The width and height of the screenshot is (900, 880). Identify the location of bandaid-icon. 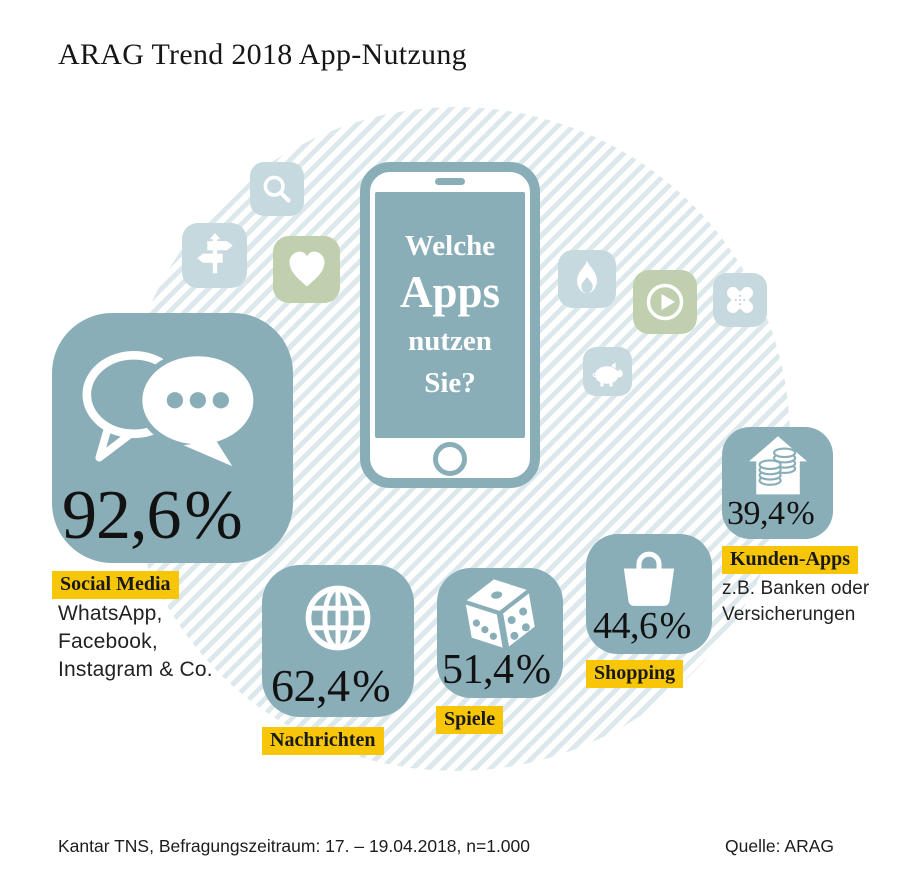
(740, 300).